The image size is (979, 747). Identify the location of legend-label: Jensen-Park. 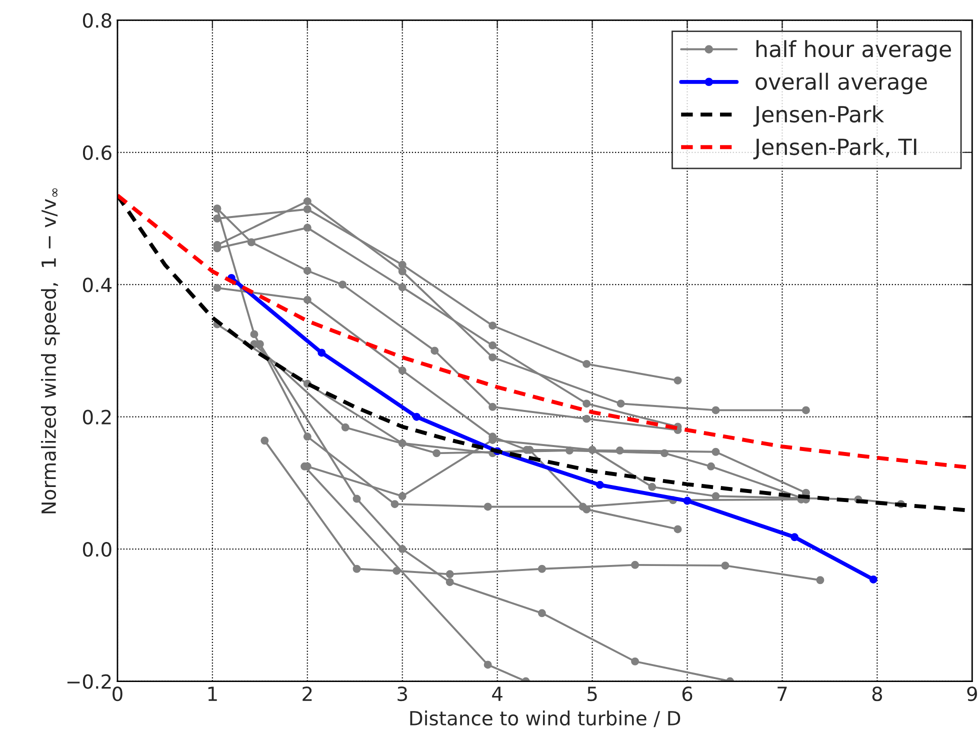
(818, 116).